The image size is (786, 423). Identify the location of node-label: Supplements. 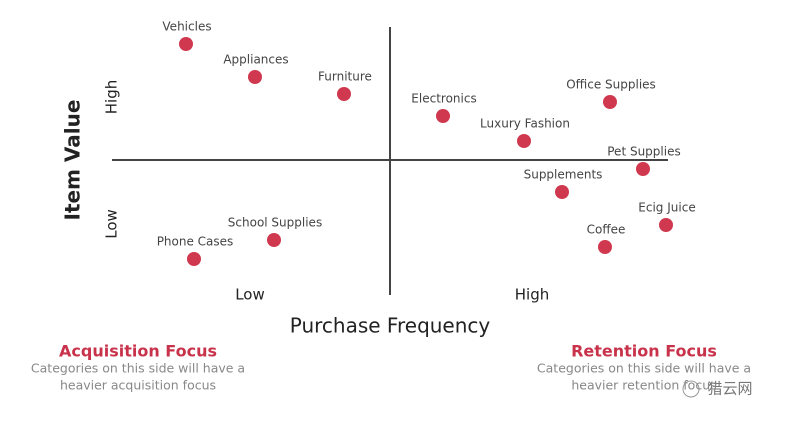
(563, 175).